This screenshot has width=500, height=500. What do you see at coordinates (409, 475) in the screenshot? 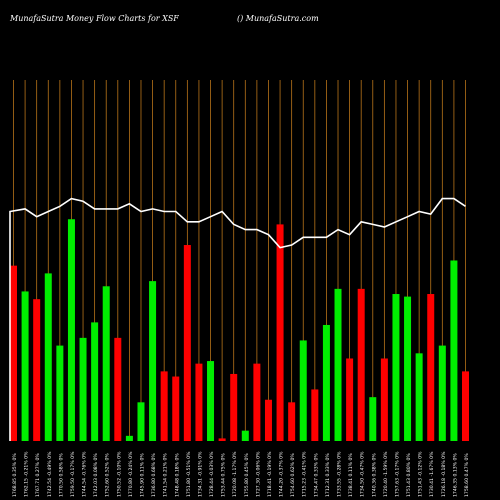
I see `x-tick-label: 1751.43 0.80% 0%` at bounding box center [409, 475].